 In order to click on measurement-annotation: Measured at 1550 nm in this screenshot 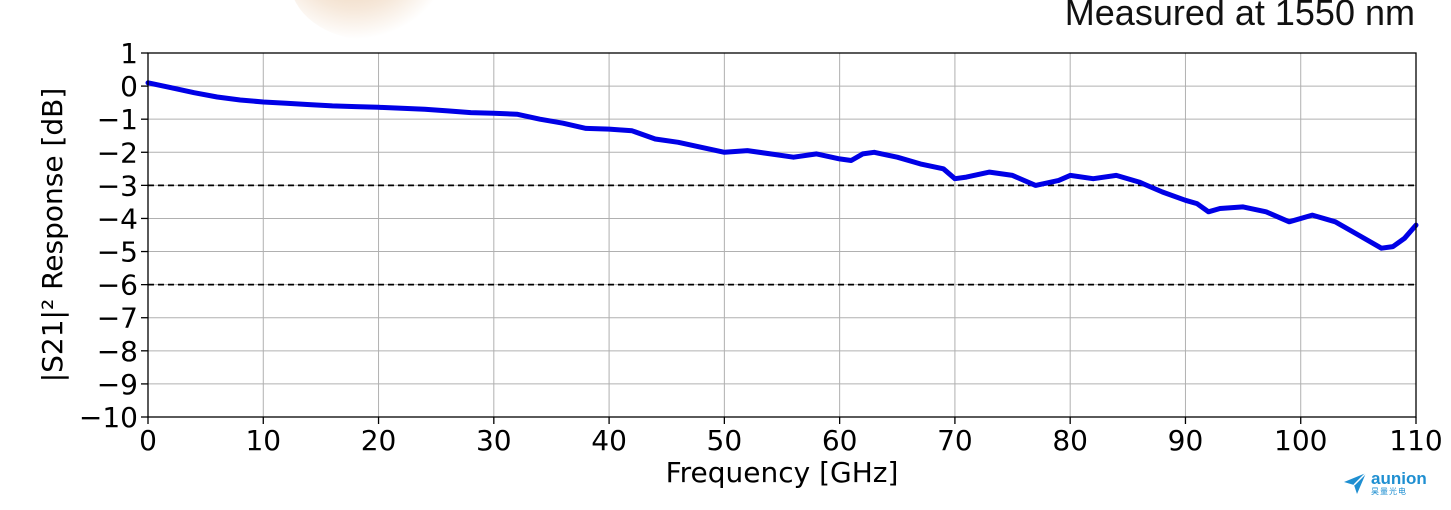, I will do `click(1239, 16)`.